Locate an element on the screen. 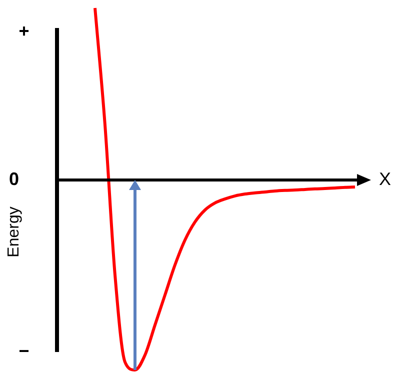 This screenshot has width=401, height=388. y-axis-title: Energy is located at coordinates (13, 232).